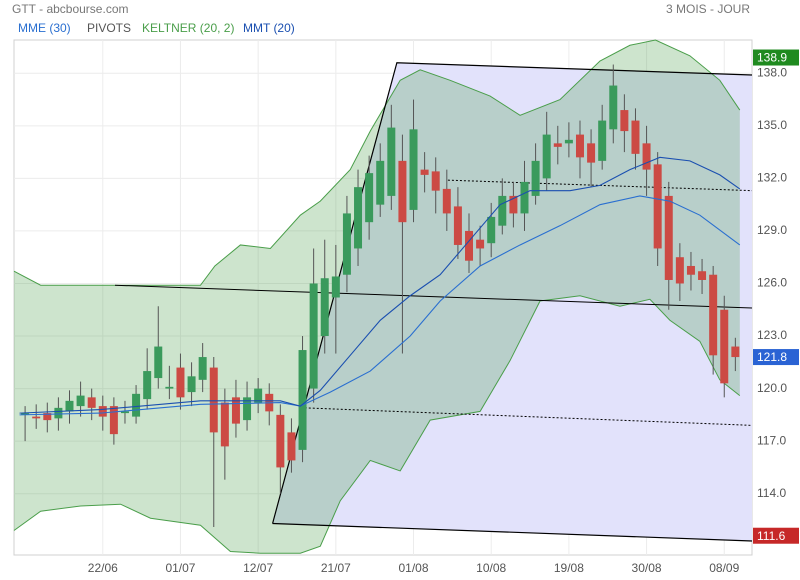 The image size is (800, 580). Describe the element at coordinates (414, 568) in the screenshot. I see `x-tick-label: 01/08` at that location.